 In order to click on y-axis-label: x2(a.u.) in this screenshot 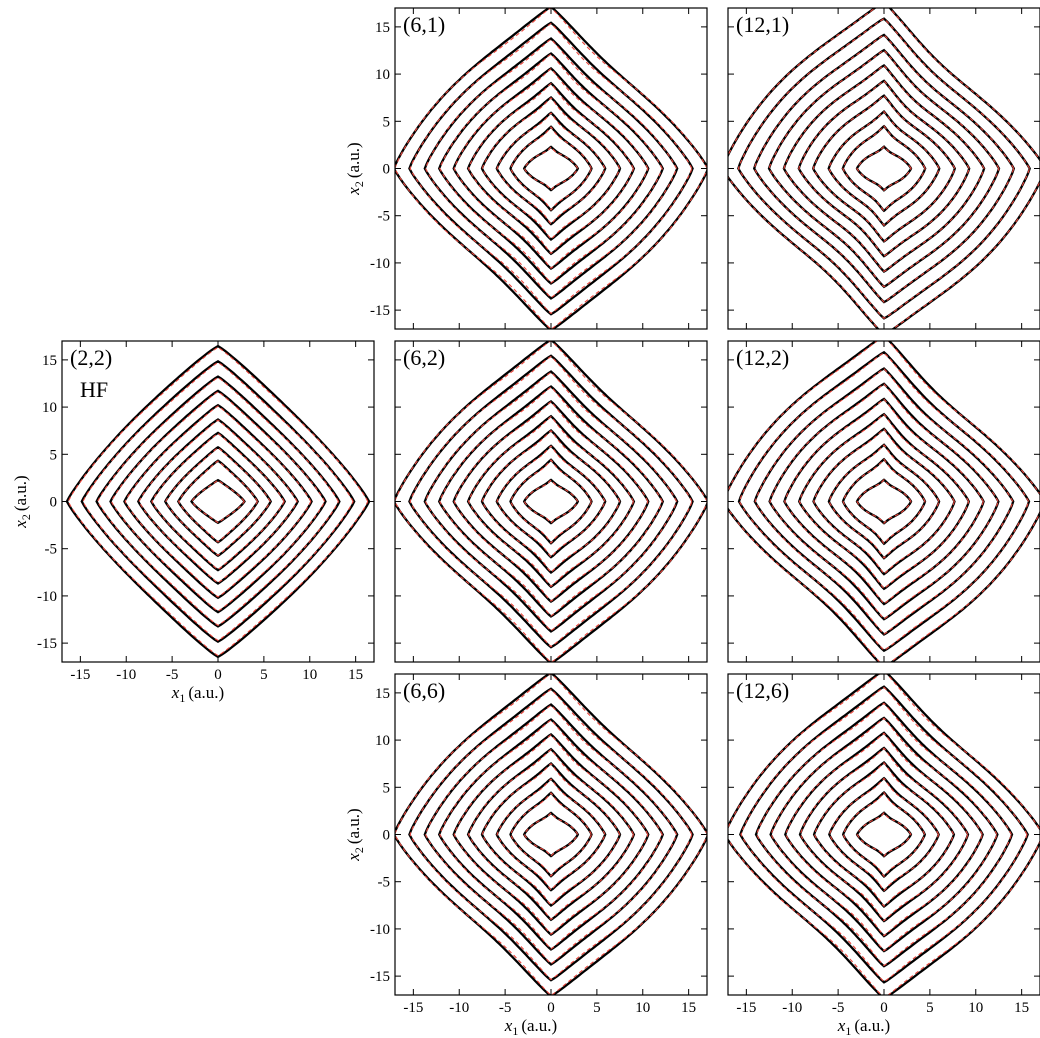, I will do `click(355, 168)`.